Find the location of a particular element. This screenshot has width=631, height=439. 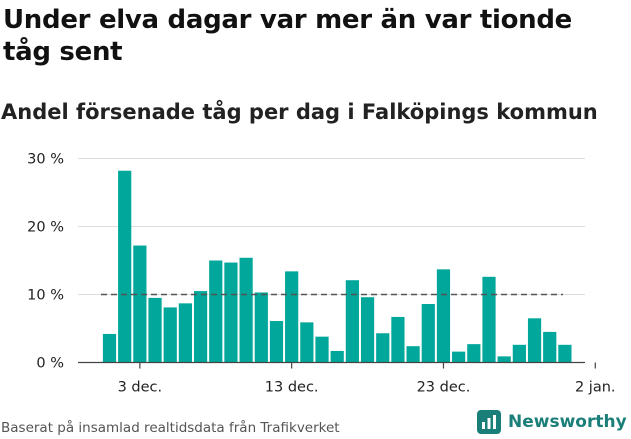

y-tick-label: 0 % is located at coordinates (50, 364).